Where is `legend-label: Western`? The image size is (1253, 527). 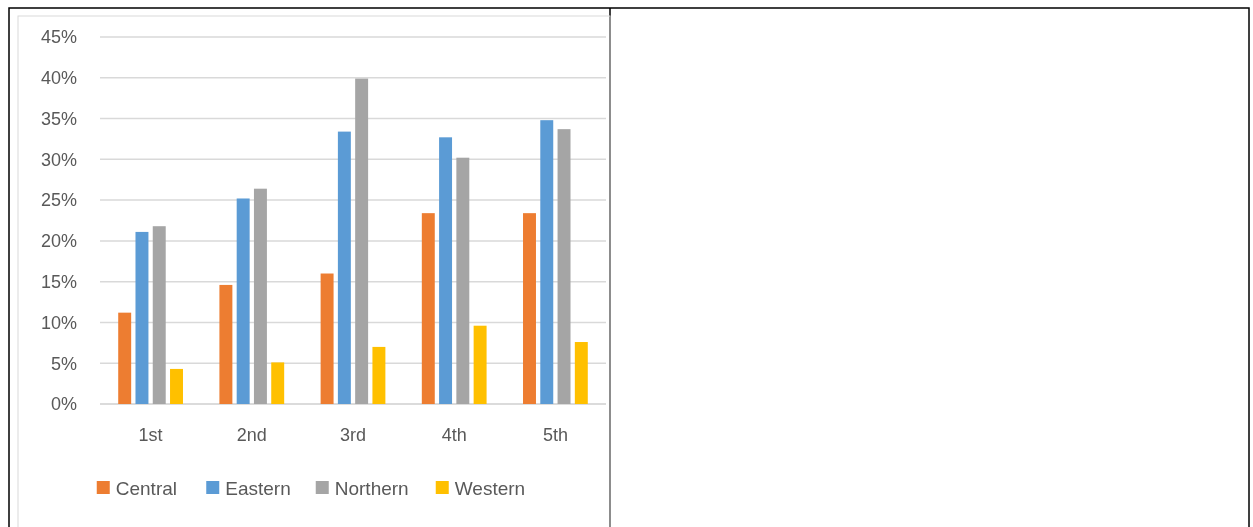
legend-label: Western is located at coordinates (490, 488).